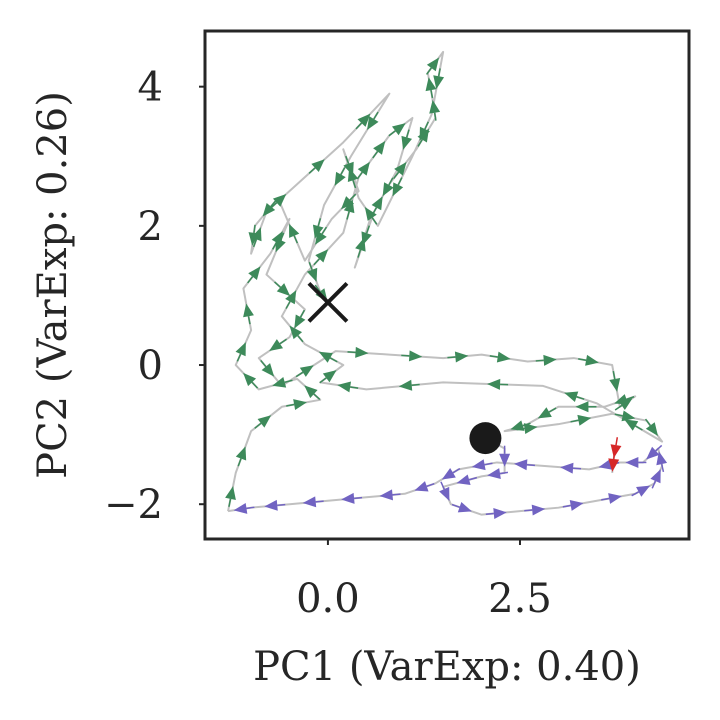 Image resolution: width=720 pixels, height=720 pixels. What do you see at coordinates (150, 227) in the screenshot?
I see `y-tick-label: 2` at bounding box center [150, 227].